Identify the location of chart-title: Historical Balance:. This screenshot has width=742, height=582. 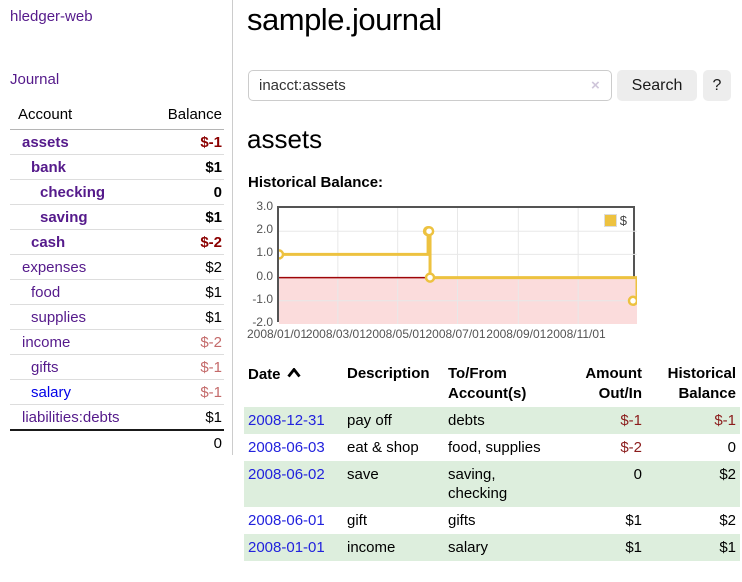
(316, 182).